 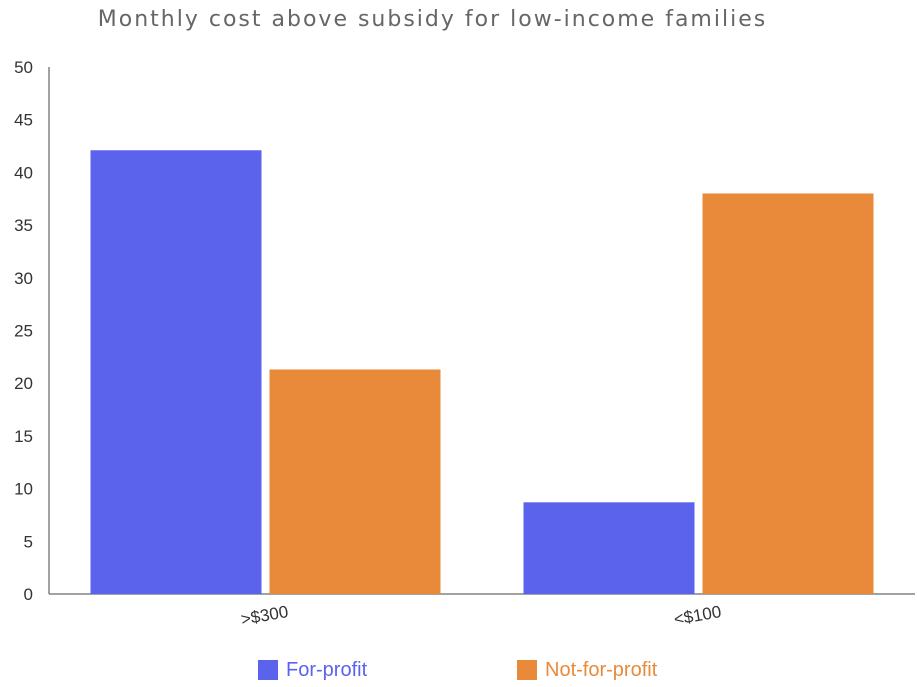 I want to click on y-tick-label: 5, so click(x=28, y=541).